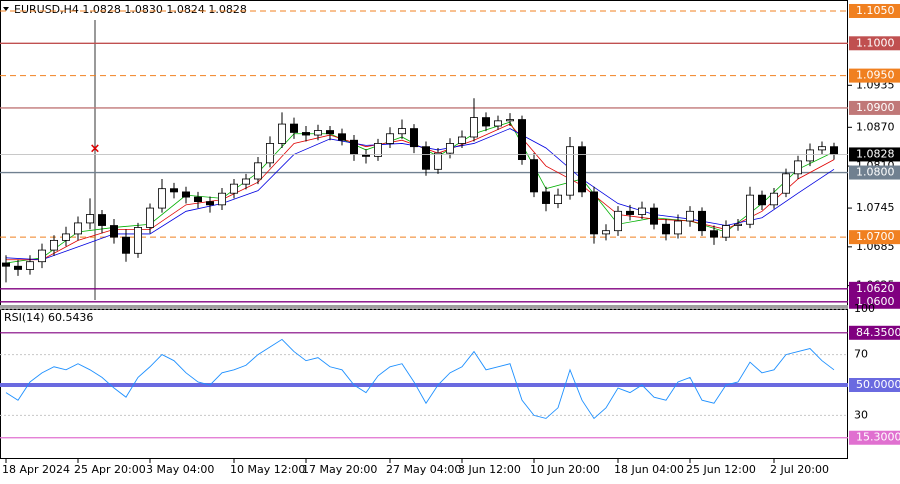 The width and height of the screenshot is (900, 484). What do you see at coordinates (649, 469) in the screenshot?
I see `x-tick-label: 18 Jun 04:00` at bounding box center [649, 469].